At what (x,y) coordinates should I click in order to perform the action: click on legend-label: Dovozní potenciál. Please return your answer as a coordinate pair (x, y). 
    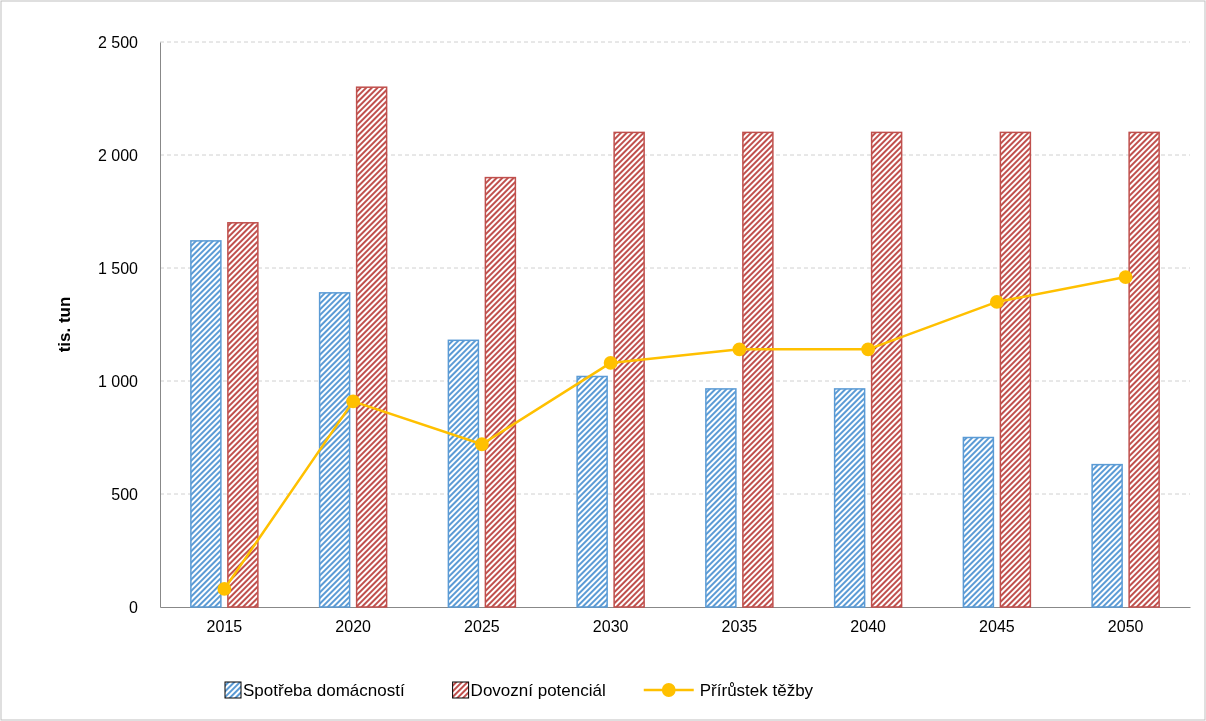
    Looking at the image, I should click on (538, 690).